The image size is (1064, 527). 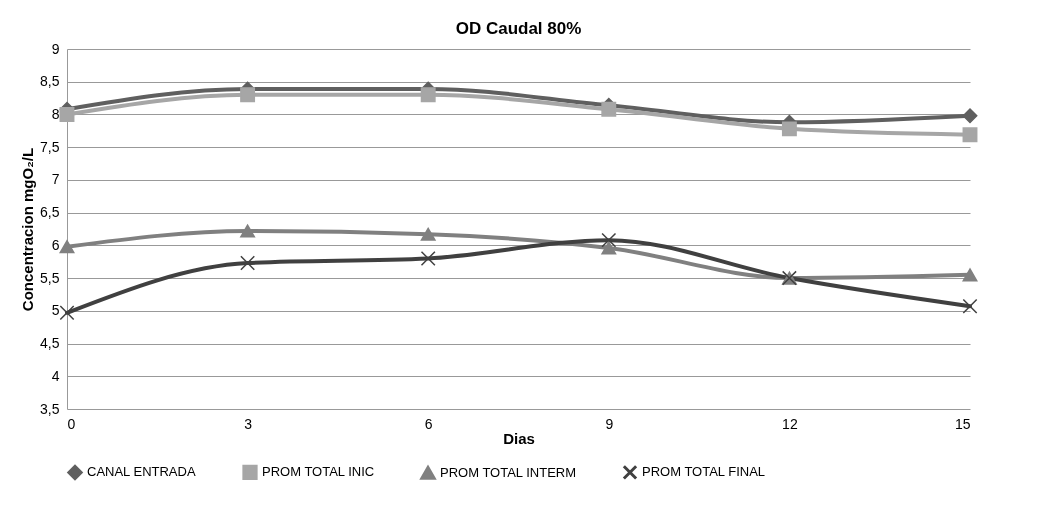 I want to click on y-tick-label: 4, so click(x=55, y=375).